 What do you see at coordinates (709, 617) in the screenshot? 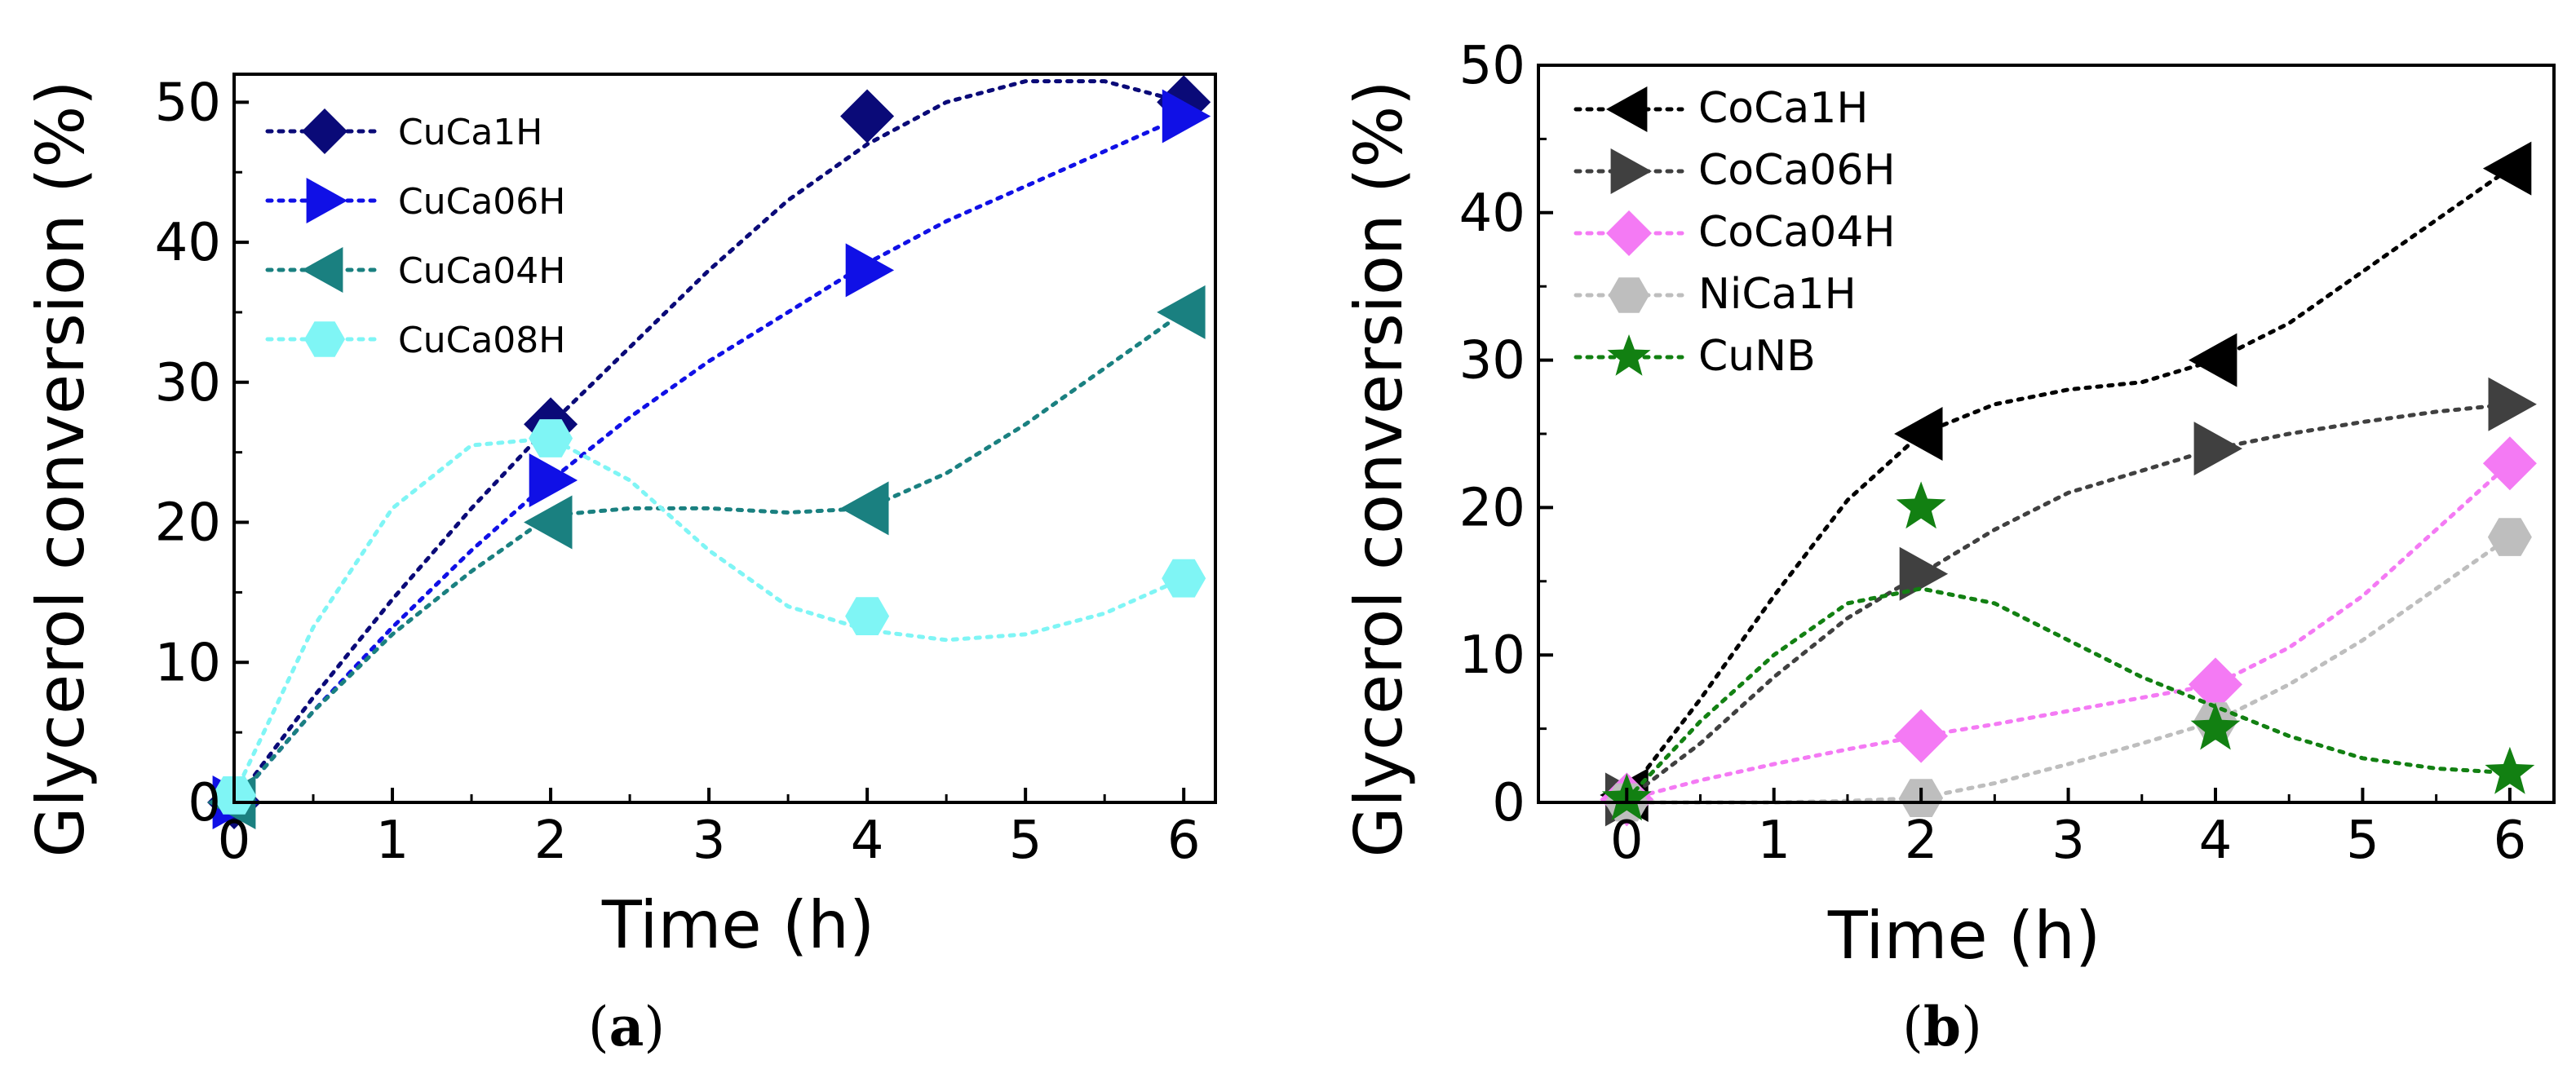
I see `series-cuca08h` at bounding box center [709, 617].